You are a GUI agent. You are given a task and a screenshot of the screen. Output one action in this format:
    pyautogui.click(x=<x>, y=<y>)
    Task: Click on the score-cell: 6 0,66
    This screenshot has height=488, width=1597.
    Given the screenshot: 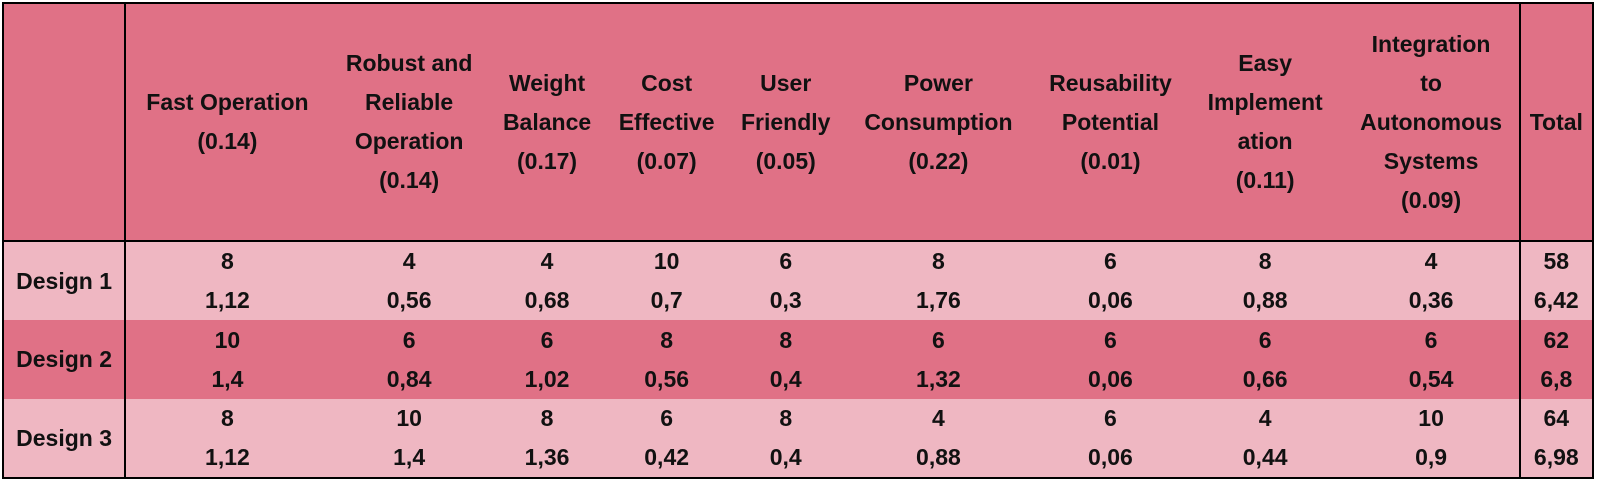 What is the action you would take?
    pyautogui.click(x=1265, y=359)
    